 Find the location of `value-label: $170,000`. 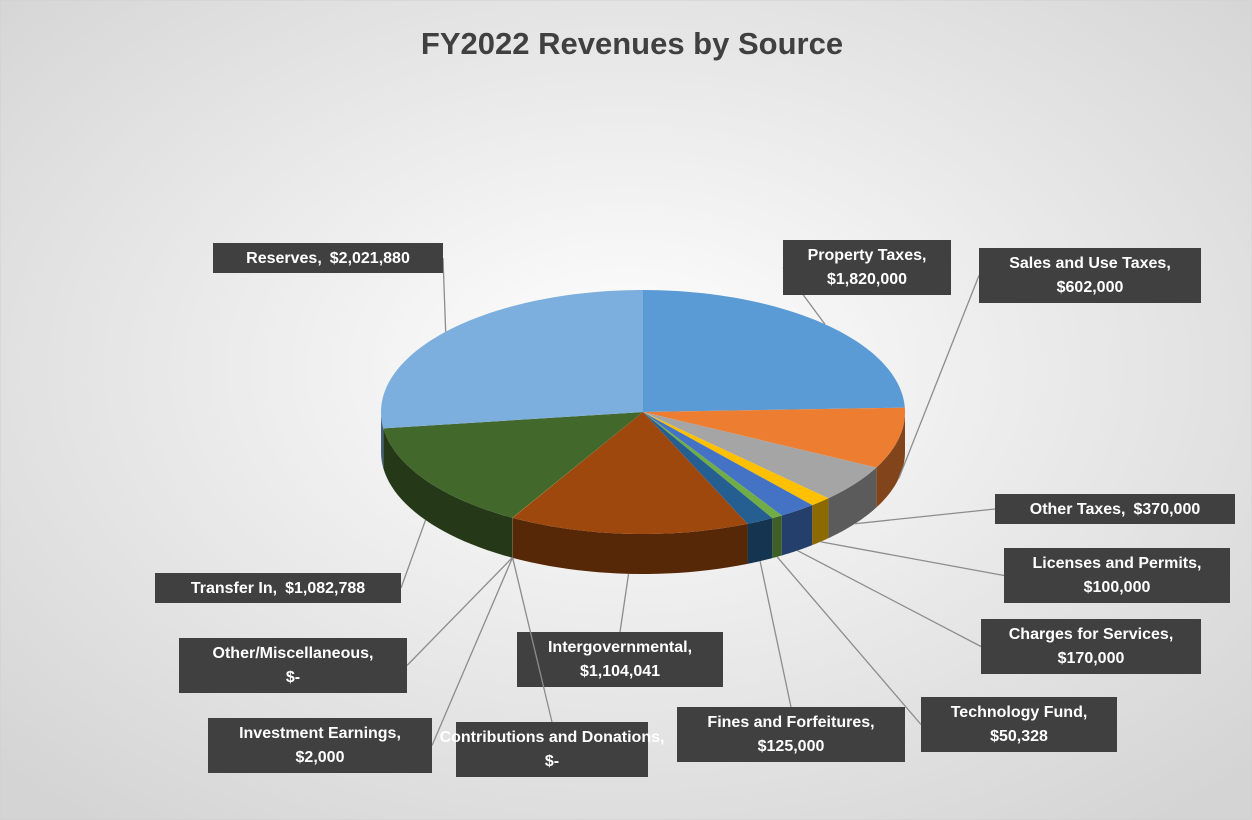

value-label: $170,000 is located at coordinates (1091, 658).